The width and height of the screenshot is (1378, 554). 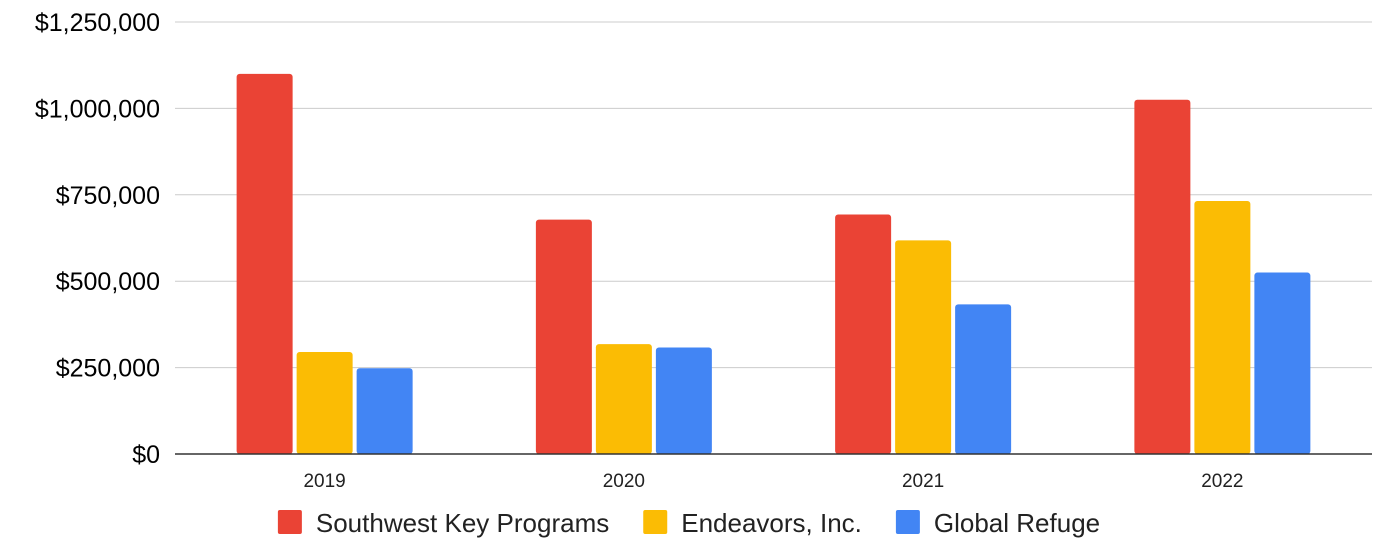 I want to click on bar-endeavors-inc-2019, so click(x=324, y=403).